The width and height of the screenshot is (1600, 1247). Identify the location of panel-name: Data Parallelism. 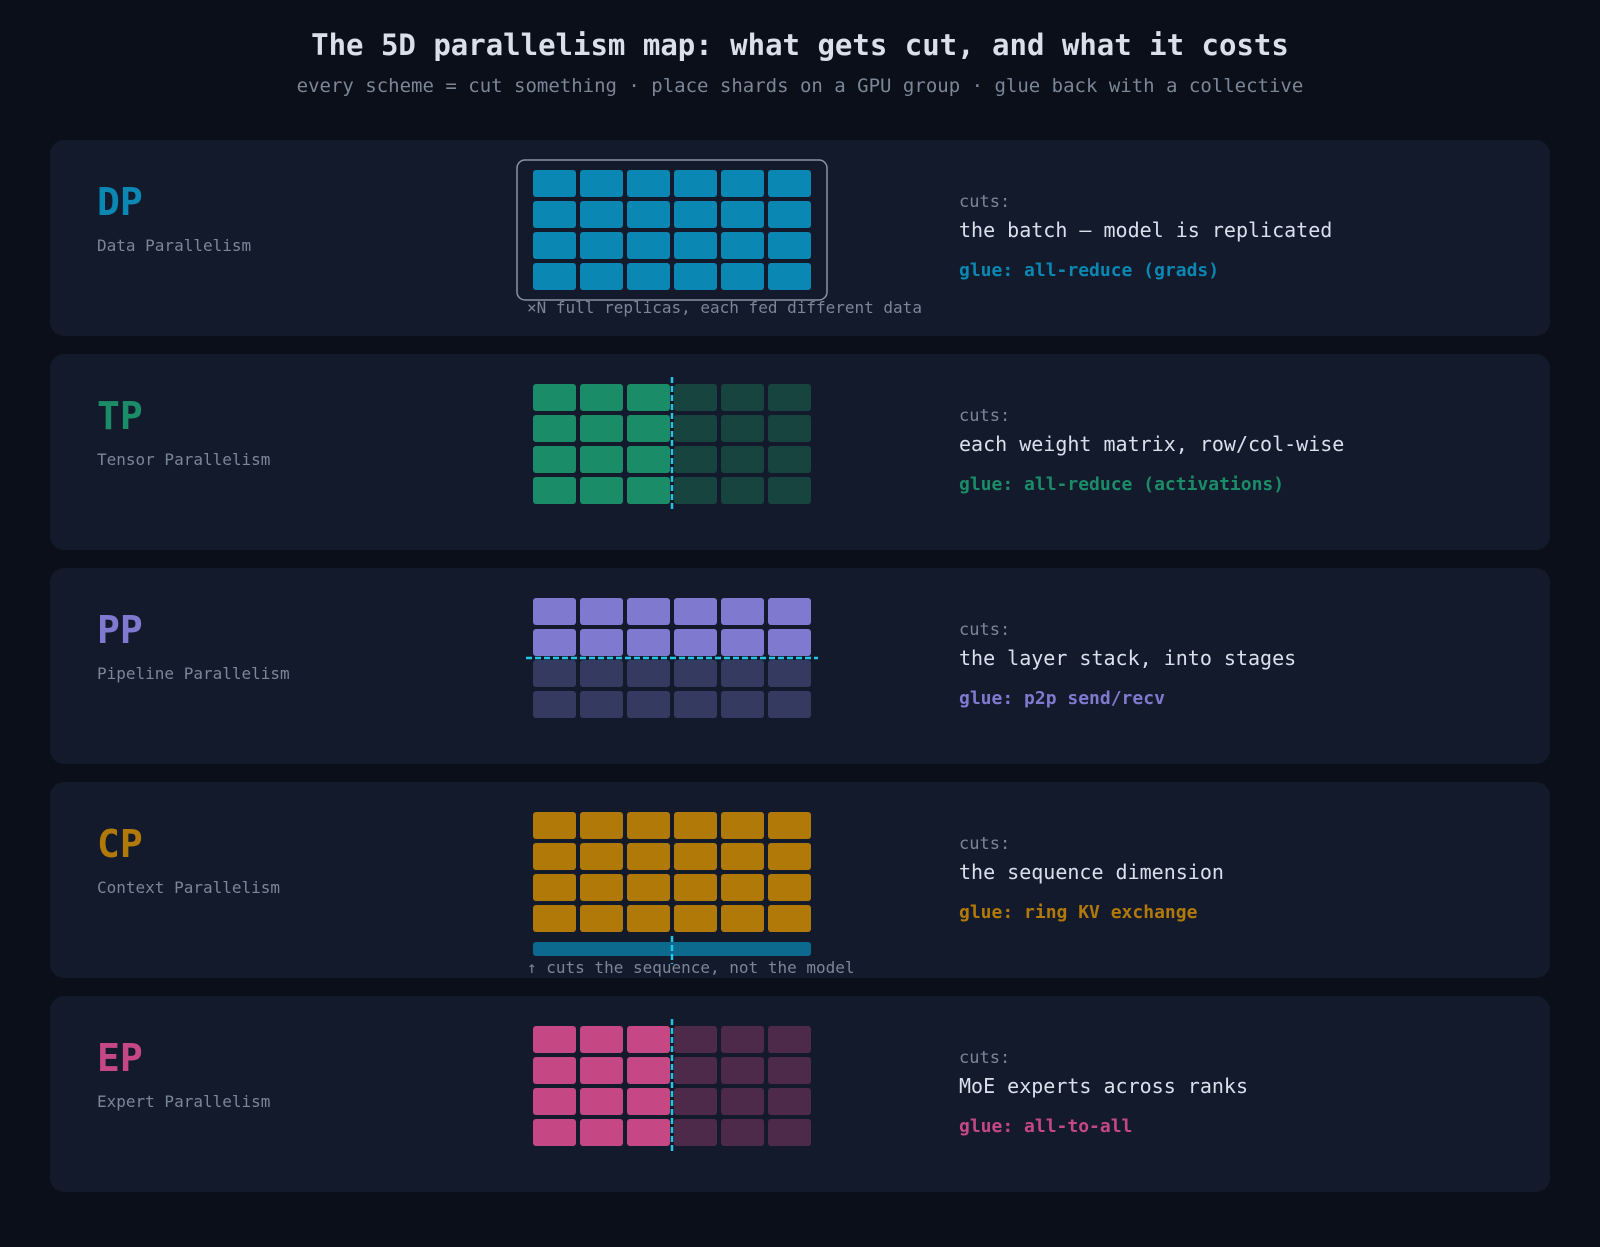
(174, 245).